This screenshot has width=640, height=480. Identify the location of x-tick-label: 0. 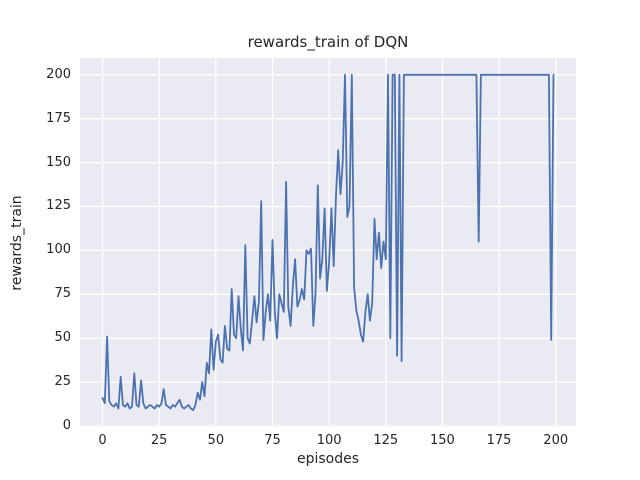
(102, 440).